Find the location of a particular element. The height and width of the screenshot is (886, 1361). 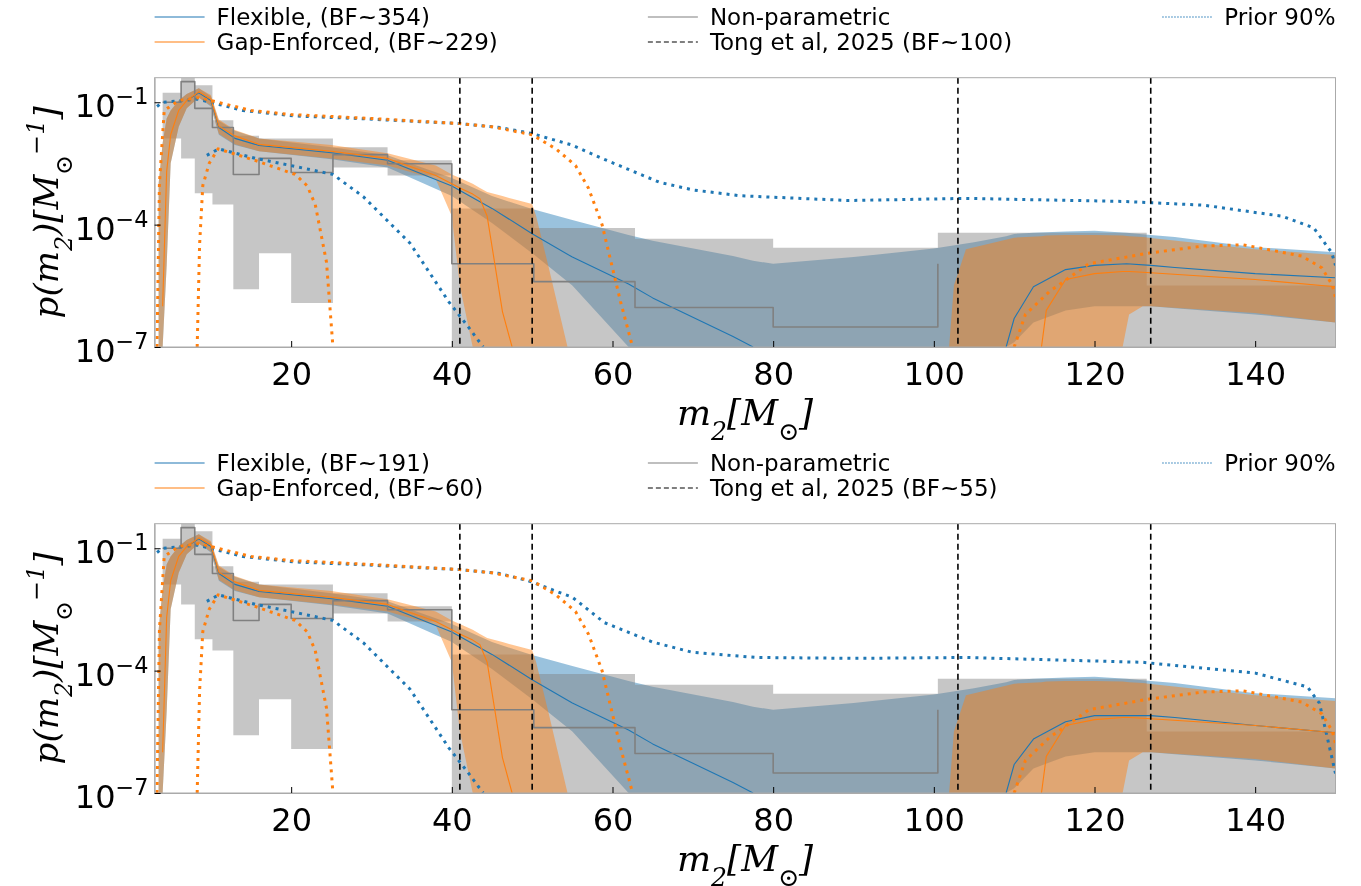

legend-label: Tong et al, 2025 (BF~100) is located at coordinates (860, 42).